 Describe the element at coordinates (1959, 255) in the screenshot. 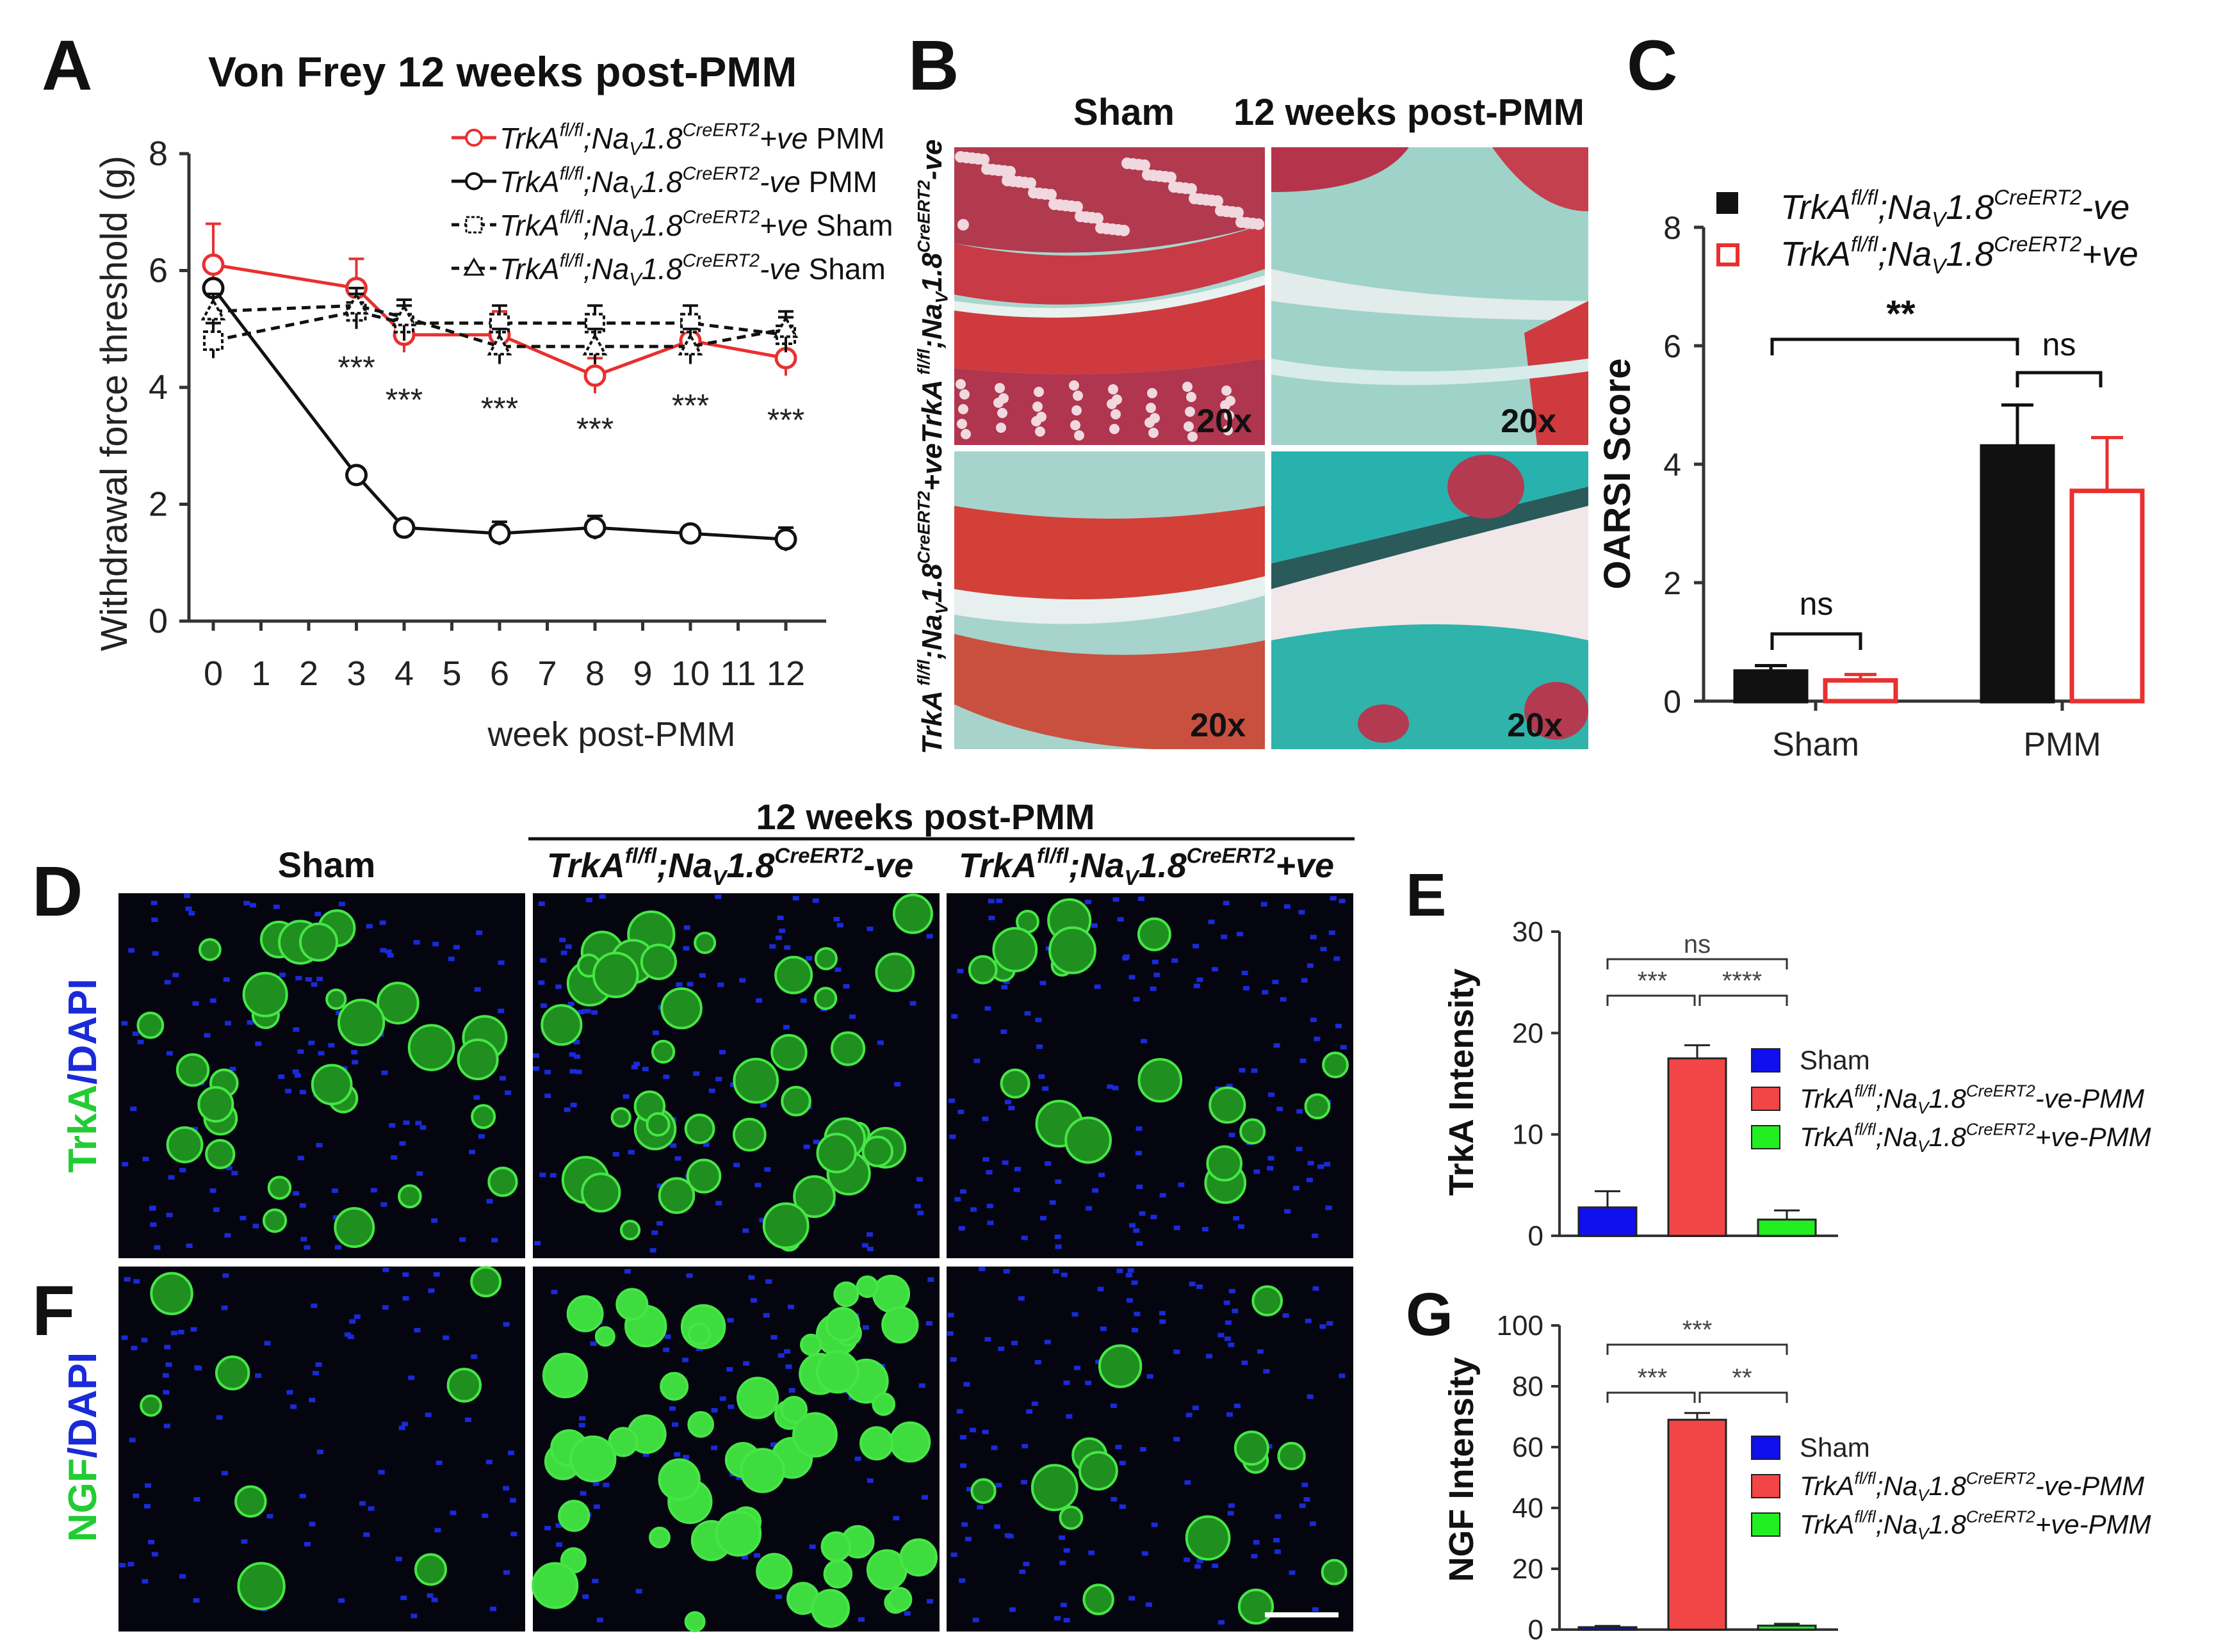

I see `legend-label: TrkAfl/fl;NaV1.8CreERT2+ve` at that location.